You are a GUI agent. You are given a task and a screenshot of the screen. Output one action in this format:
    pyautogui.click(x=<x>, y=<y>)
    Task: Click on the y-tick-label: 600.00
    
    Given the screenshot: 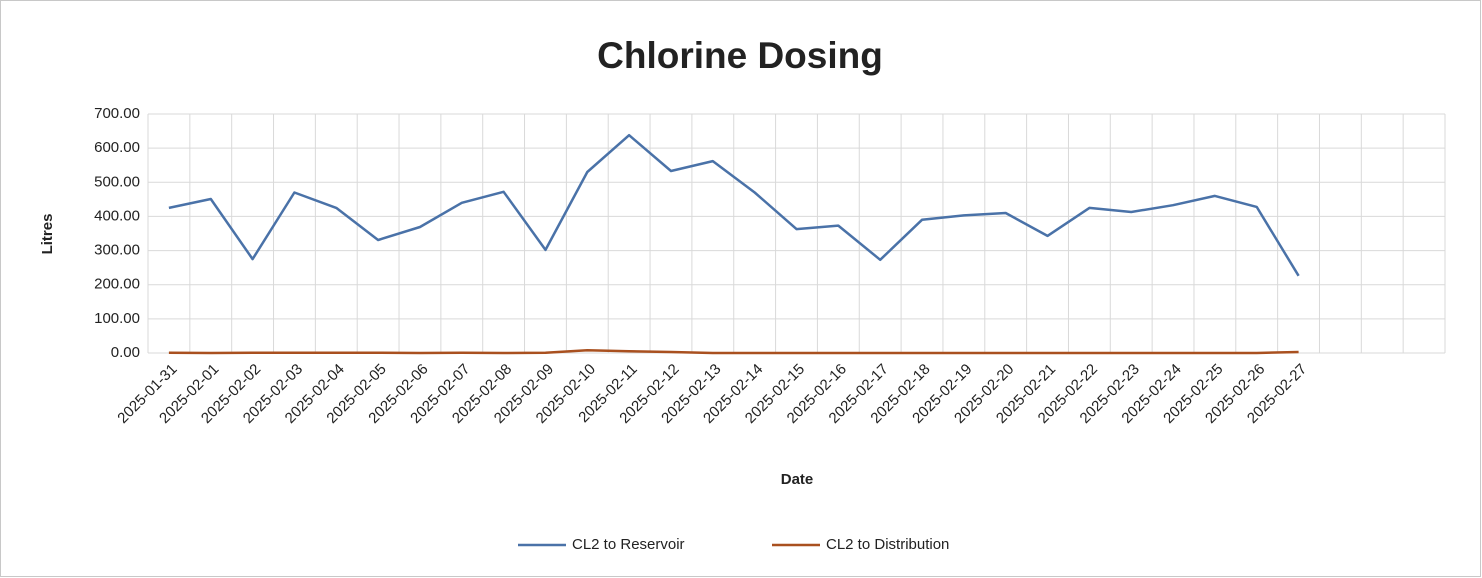 What is the action you would take?
    pyautogui.click(x=117, y=147)
    